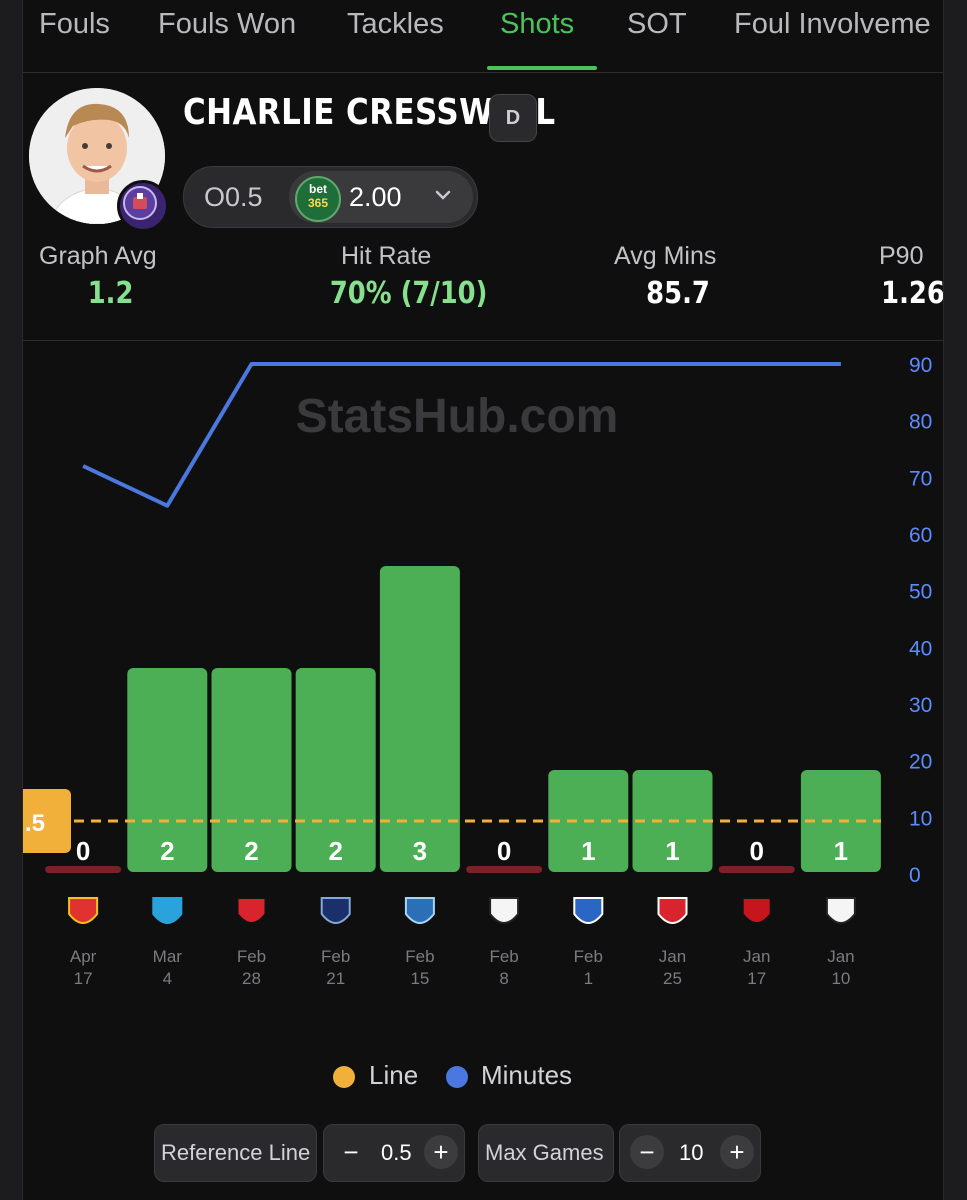  I want to click on x-axis-day: 25, so click(672, 978).